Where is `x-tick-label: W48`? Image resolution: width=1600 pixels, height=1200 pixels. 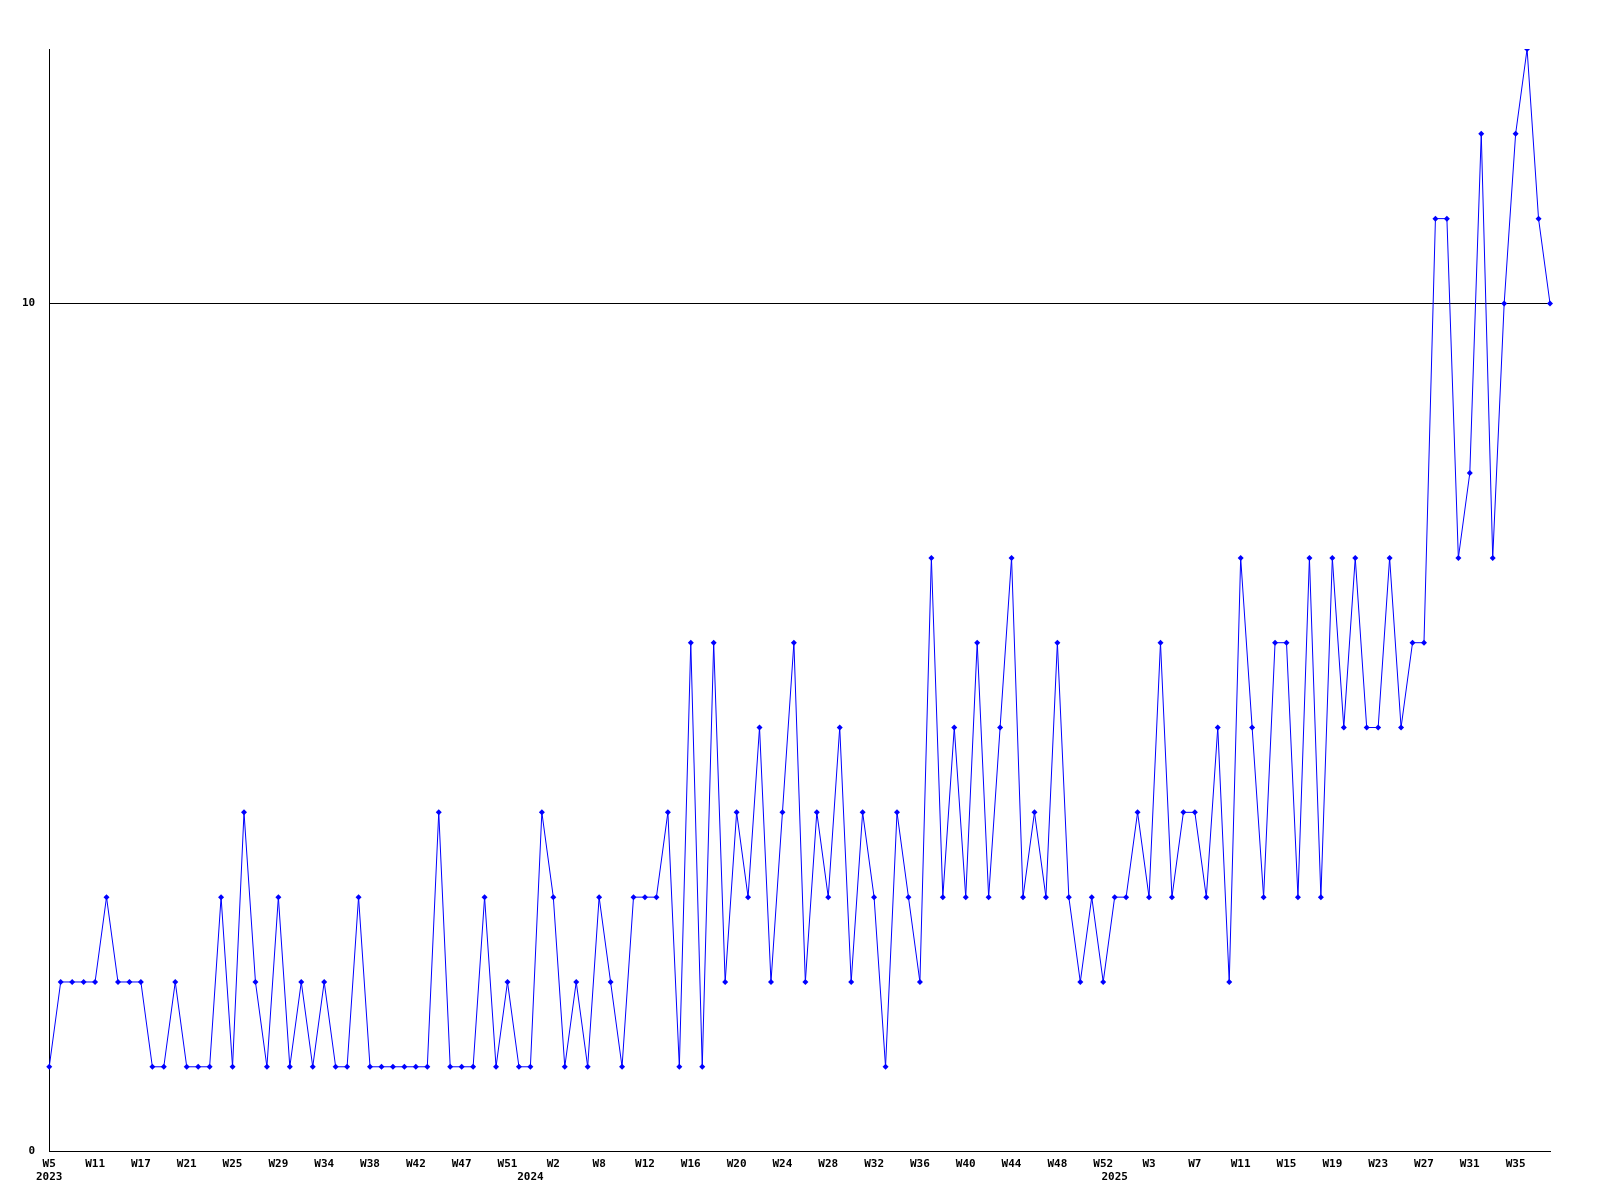
x-tick-label: W48 is located at coordinates (1057, 1164).